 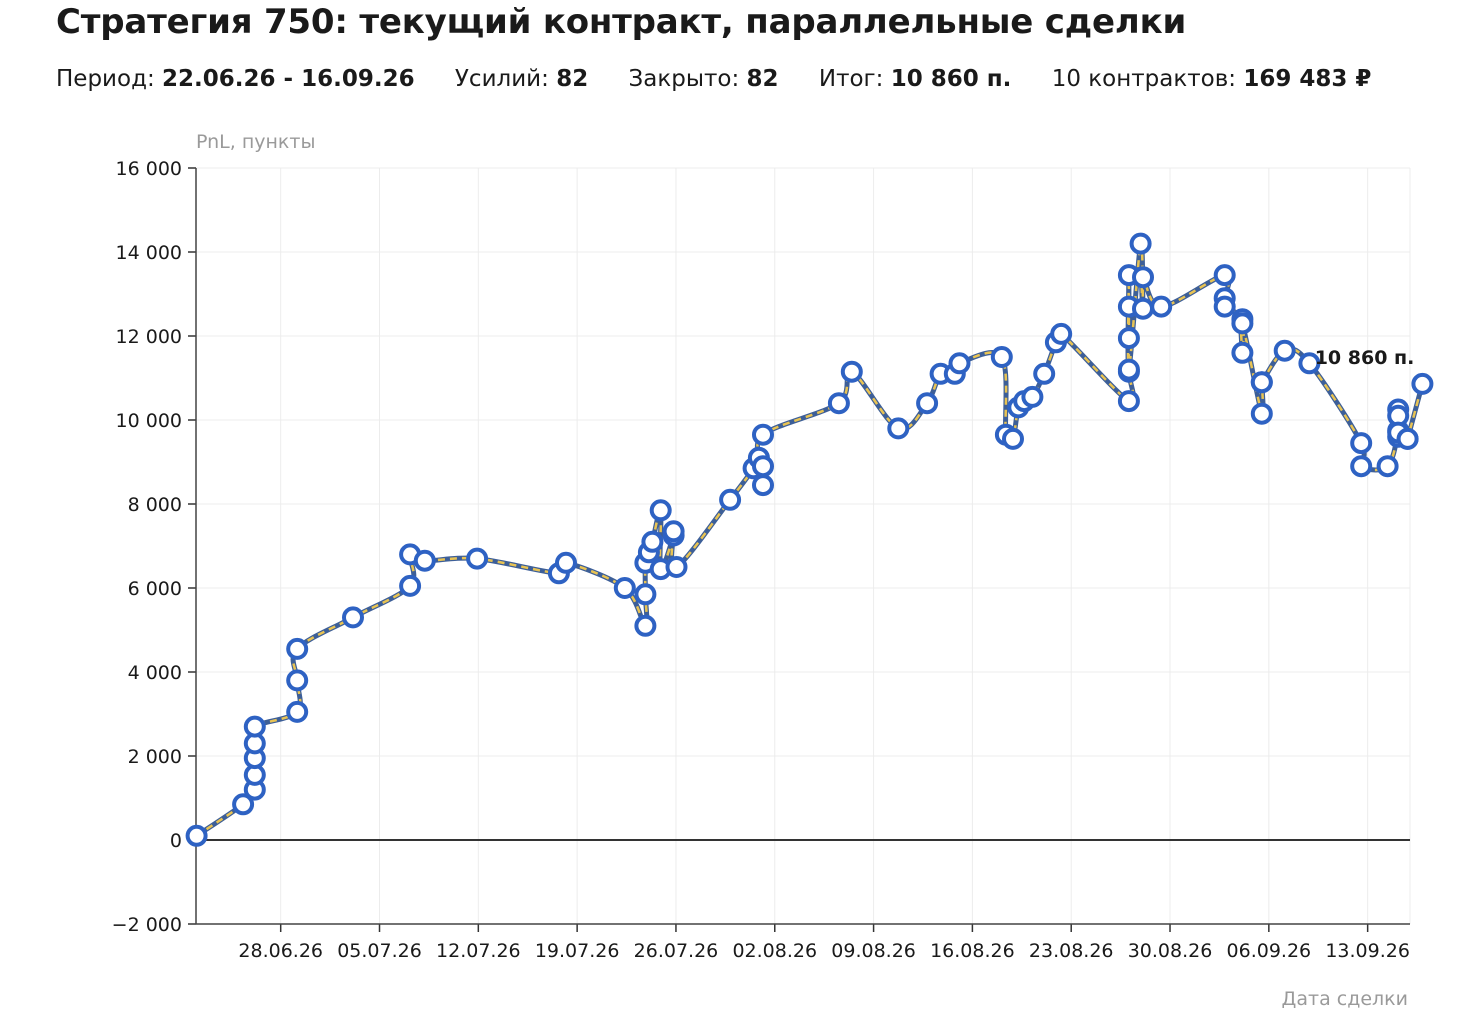 I want to click on y-tick-label: 12 000, so click(x=149, y=337).